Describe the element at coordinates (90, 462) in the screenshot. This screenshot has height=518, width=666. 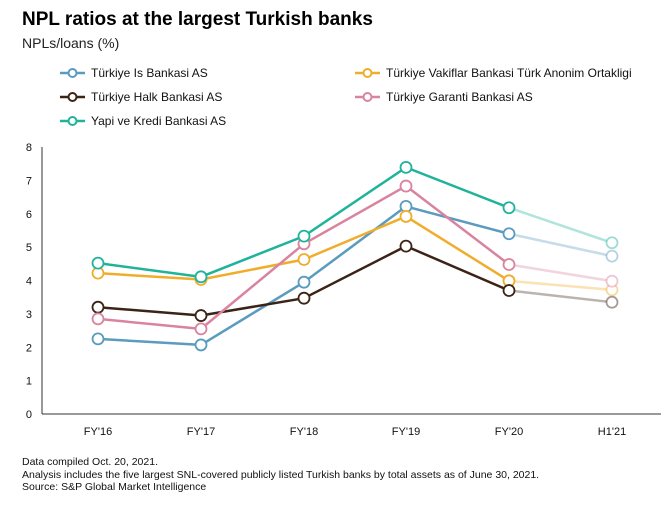
I see `footnote-date: Data compiled Oct. 20, 2021.` at that location.